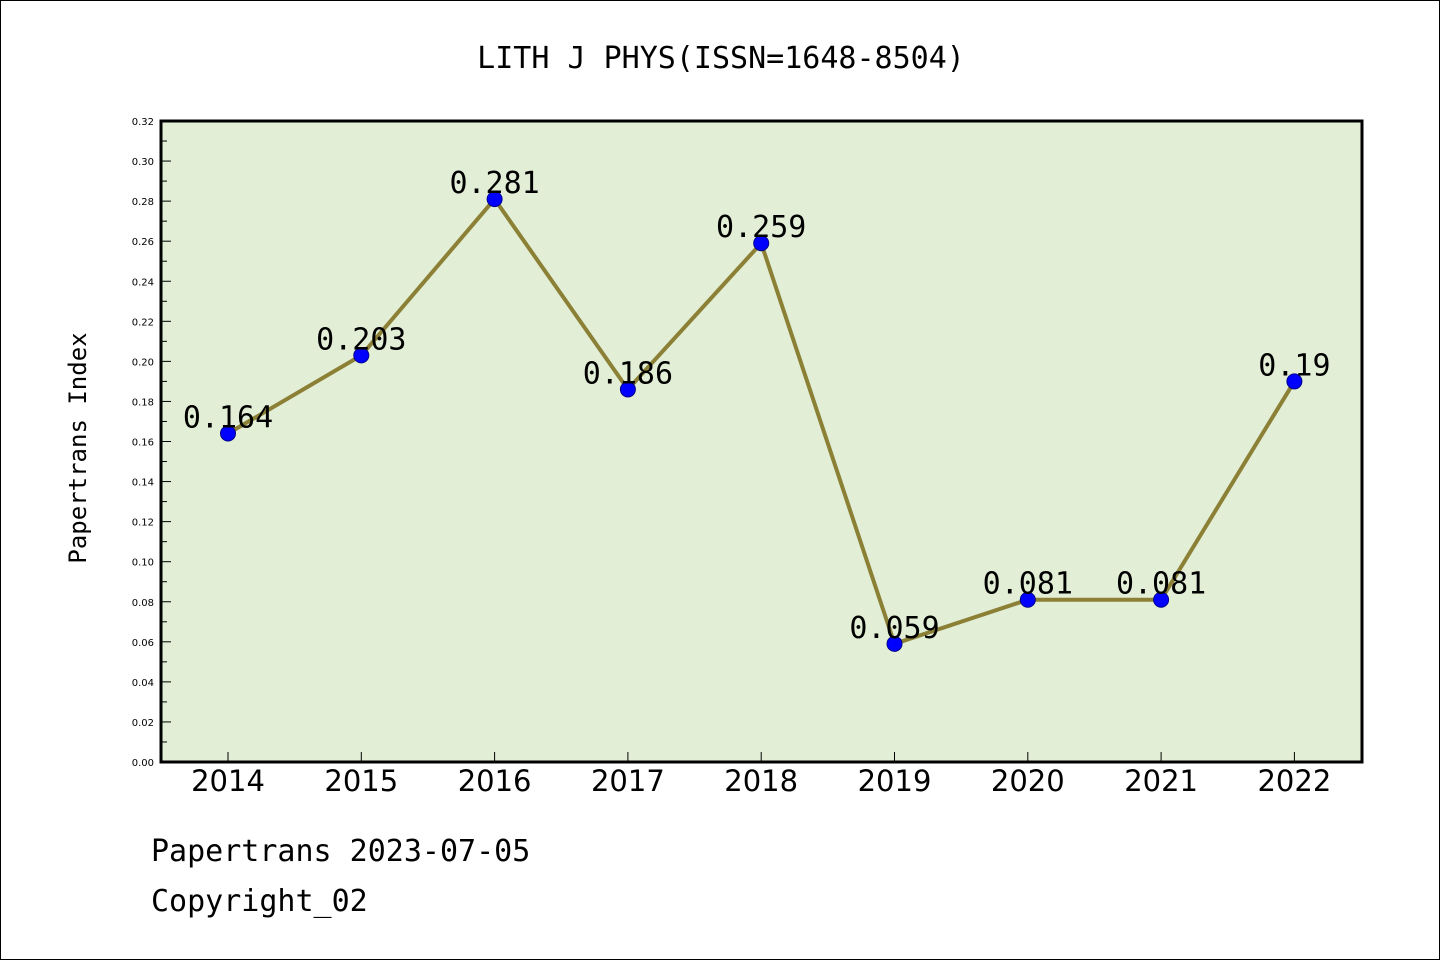 This screenshot has height=961, width=1440. What do you see at coordinates (361, 339) in the screenshot?
I see `data-label: 0.203` at bounding box center [361, 339].